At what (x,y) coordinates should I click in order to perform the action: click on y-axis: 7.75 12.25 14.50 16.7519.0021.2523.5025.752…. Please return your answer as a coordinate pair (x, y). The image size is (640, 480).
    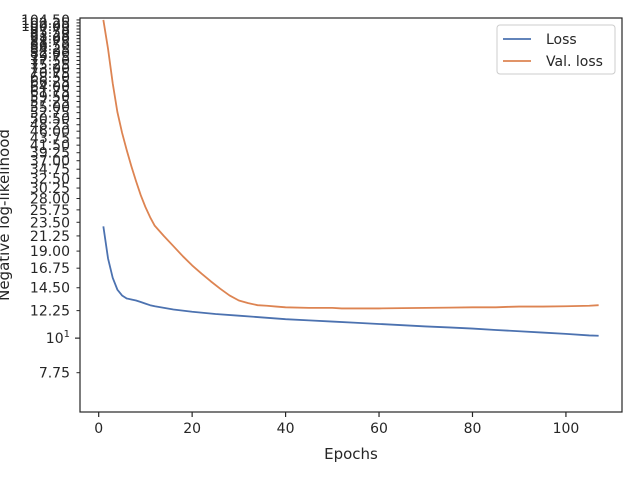
    Looking at the image, I should click on (50, 197).